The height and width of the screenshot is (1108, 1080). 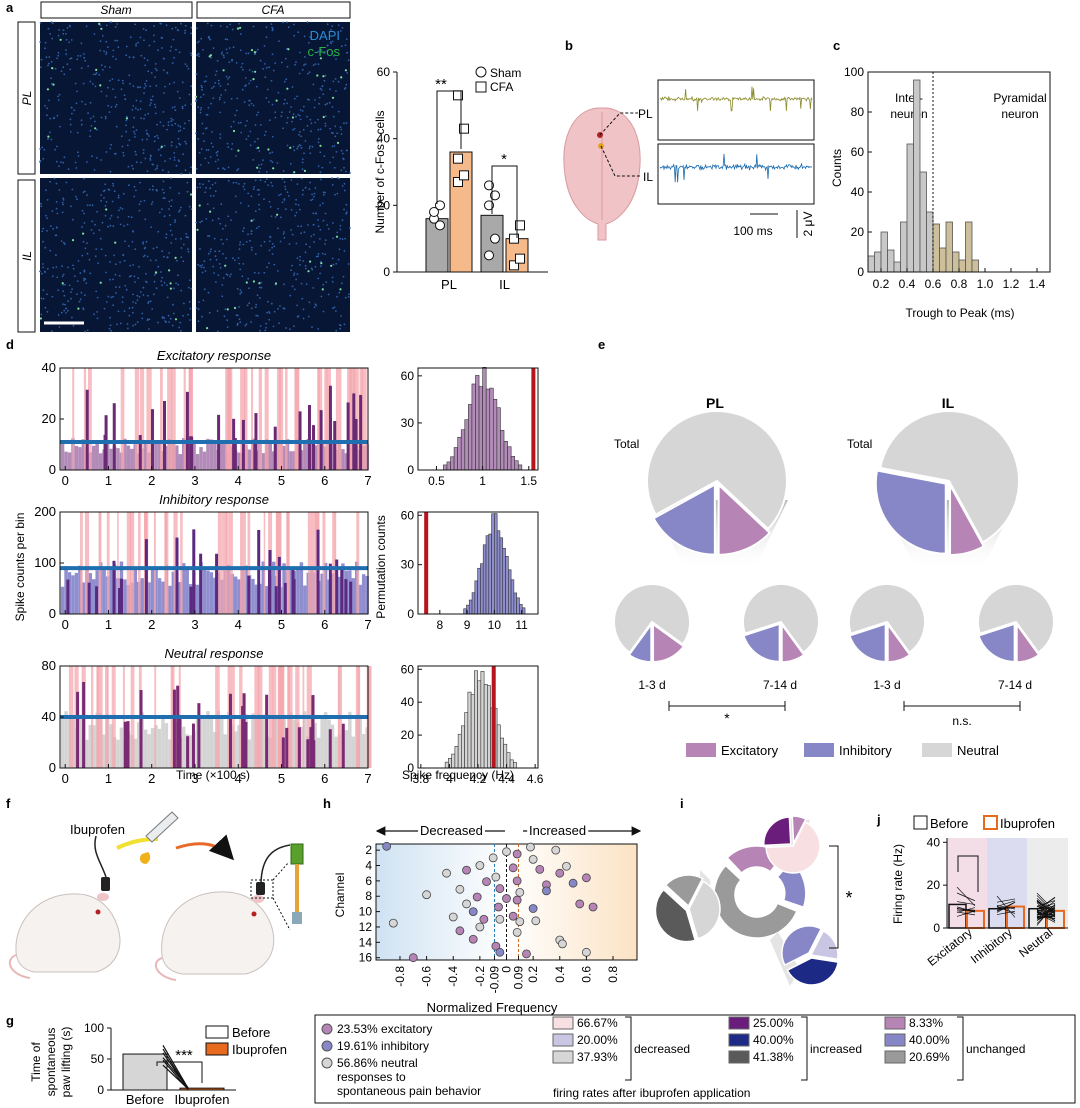 I want to click on perm-ytick-label: 0, so click(x=410, y=470).